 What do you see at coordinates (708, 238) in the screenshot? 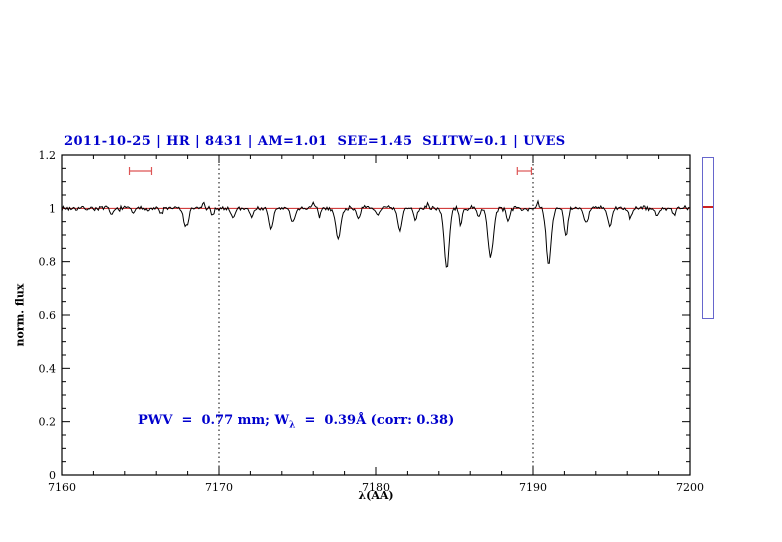
I see `scale-widget` at bounding box center [708, 238].